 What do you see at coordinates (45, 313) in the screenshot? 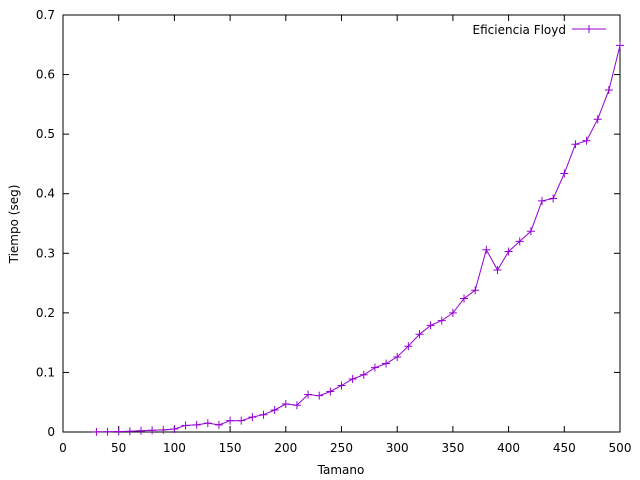
I see `y-tick-label: 0.2` at bounding box center [45, 313].